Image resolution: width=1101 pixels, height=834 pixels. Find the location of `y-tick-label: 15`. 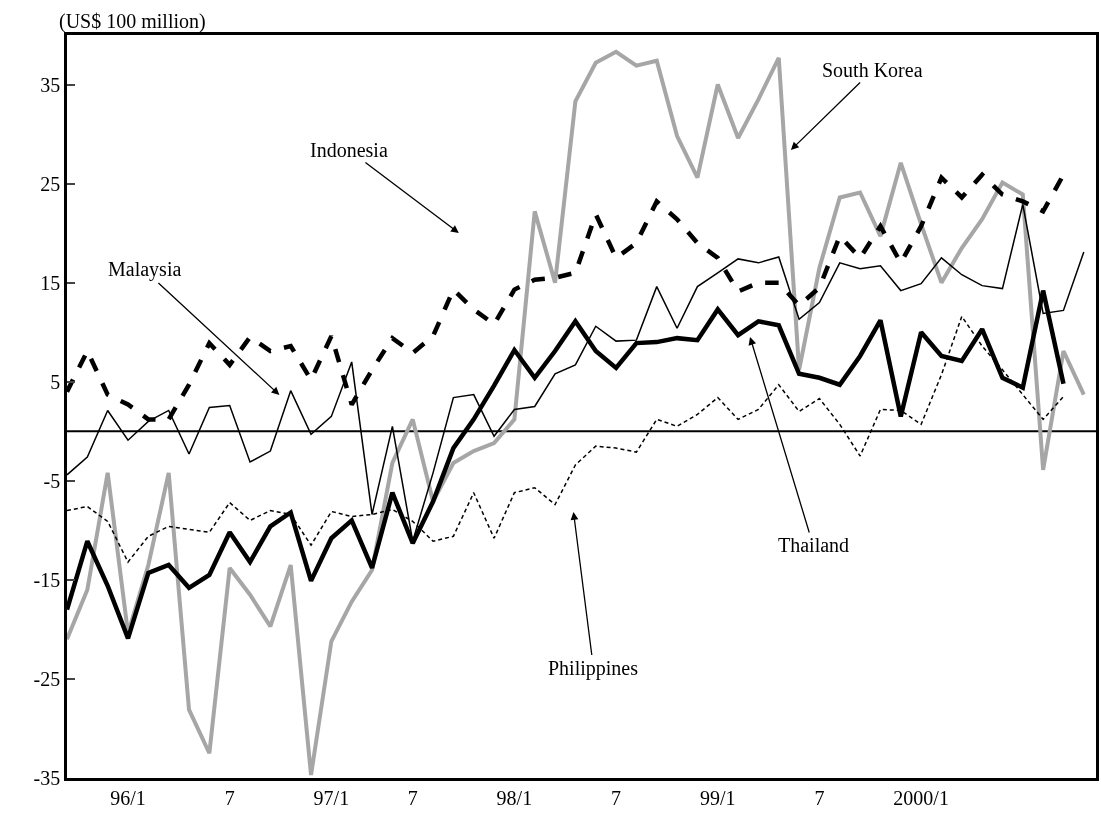

y-tick-label: 15 is located at coordinates (50, 282).